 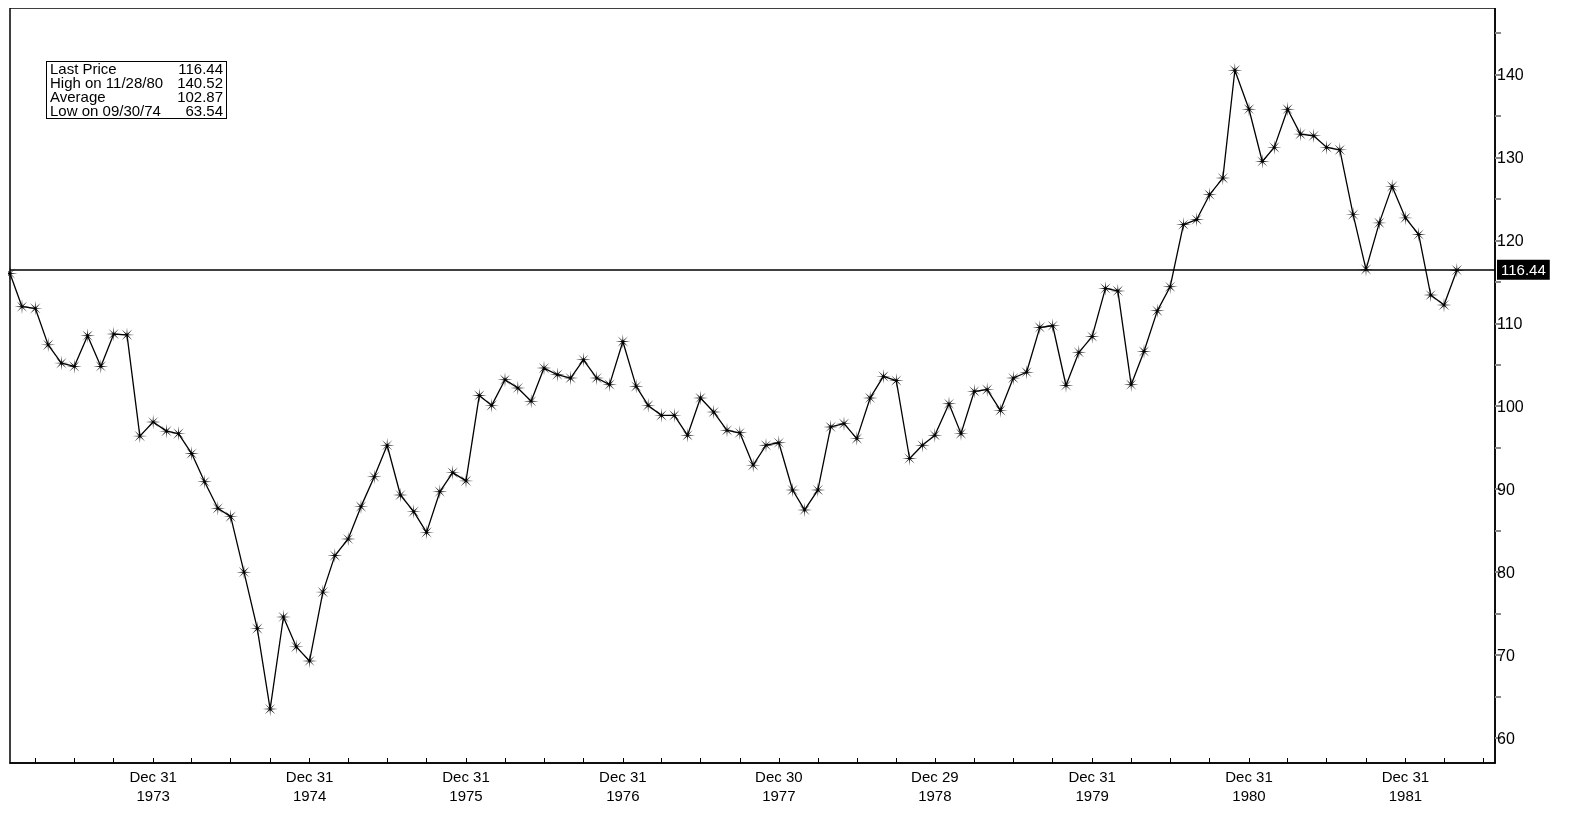 I want to click on ref-line-label: 116.44, so click(x=1523, y=270).